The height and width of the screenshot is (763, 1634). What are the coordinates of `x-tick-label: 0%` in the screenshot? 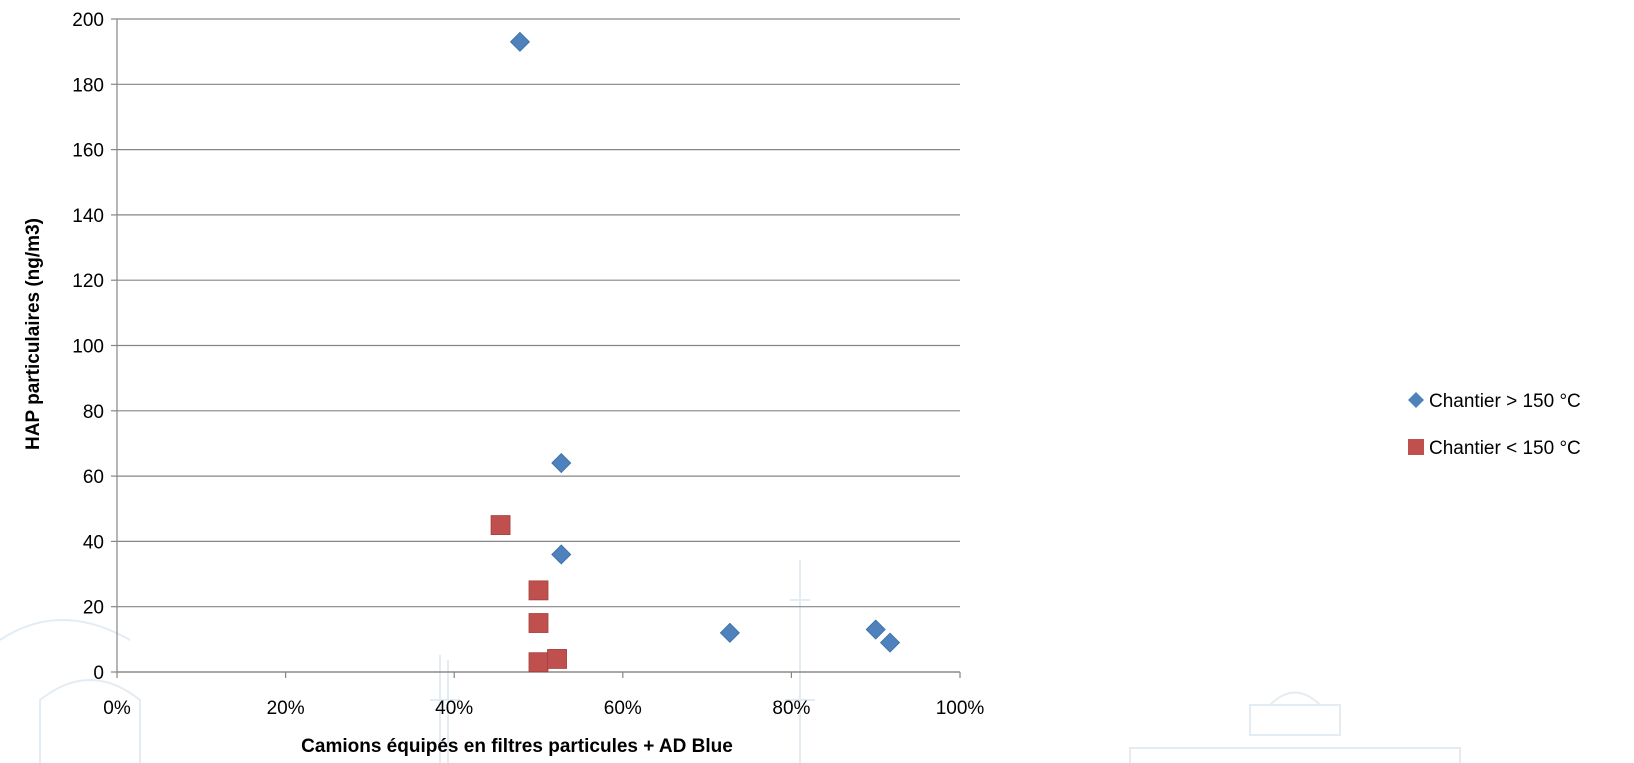 It's located at (117, 708).